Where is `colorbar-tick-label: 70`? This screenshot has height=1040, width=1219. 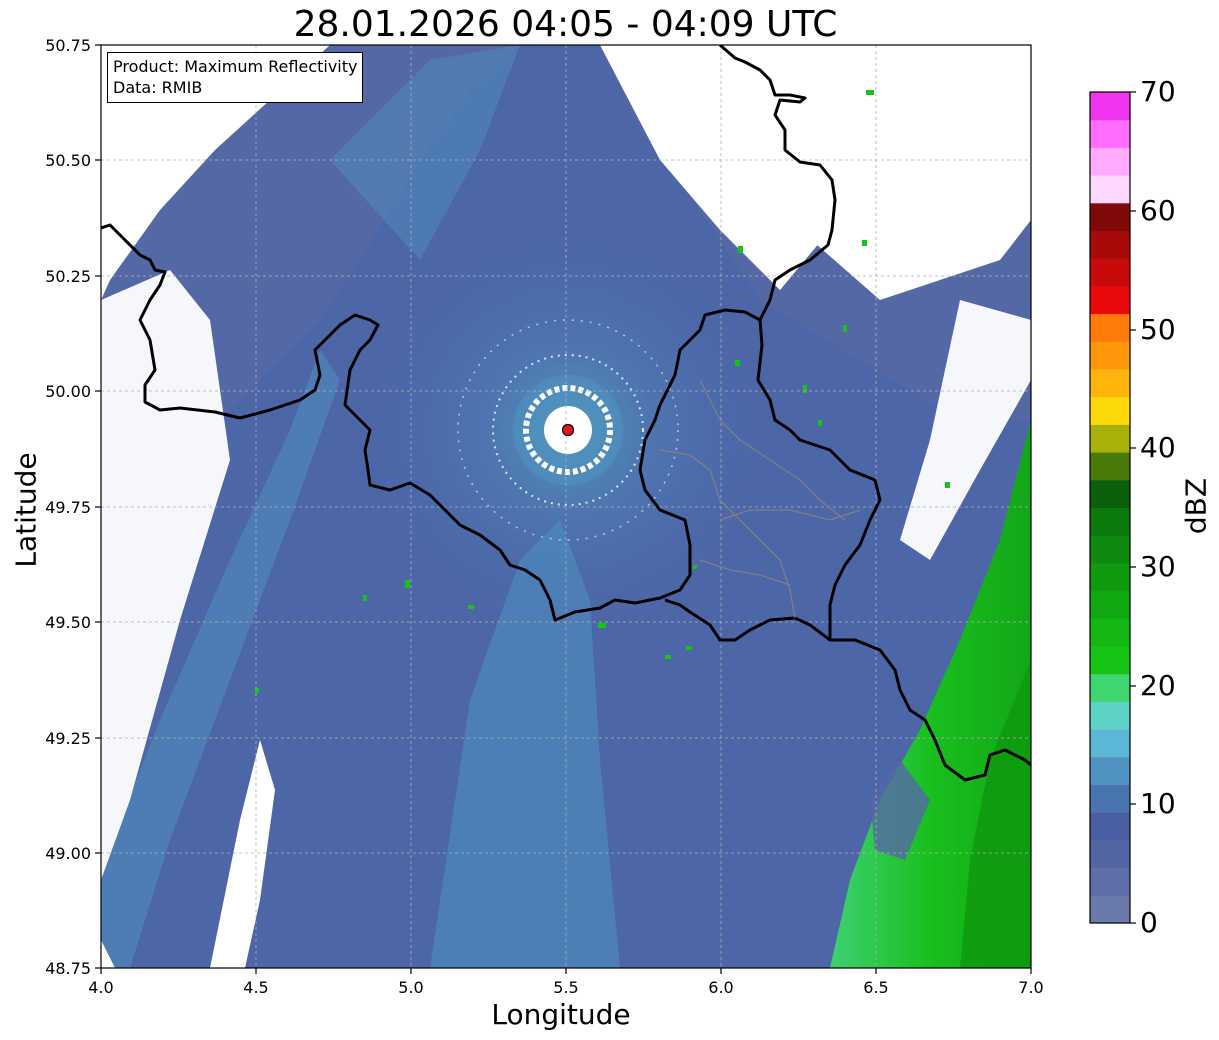
colorbar-tick-label: 70 is located at coordinates (1158, 91).